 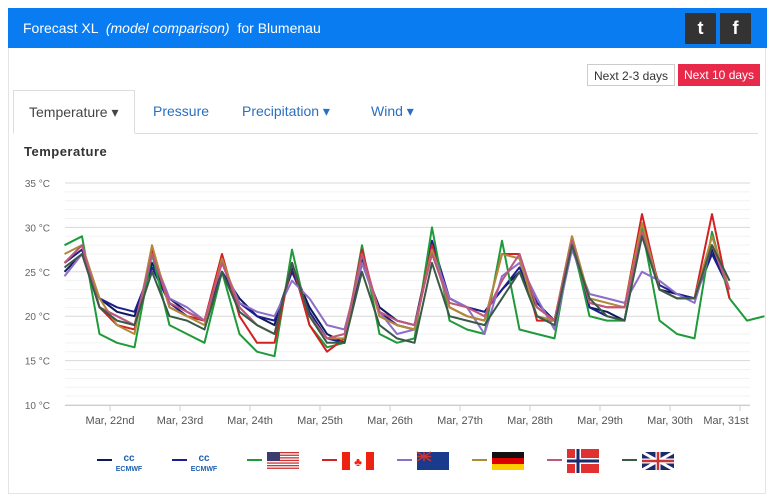 What do you see at coordinates (74, 112) in the screenshot?
I see `tab-temperature: Temperature ▾` at bounding box center [74, 112].